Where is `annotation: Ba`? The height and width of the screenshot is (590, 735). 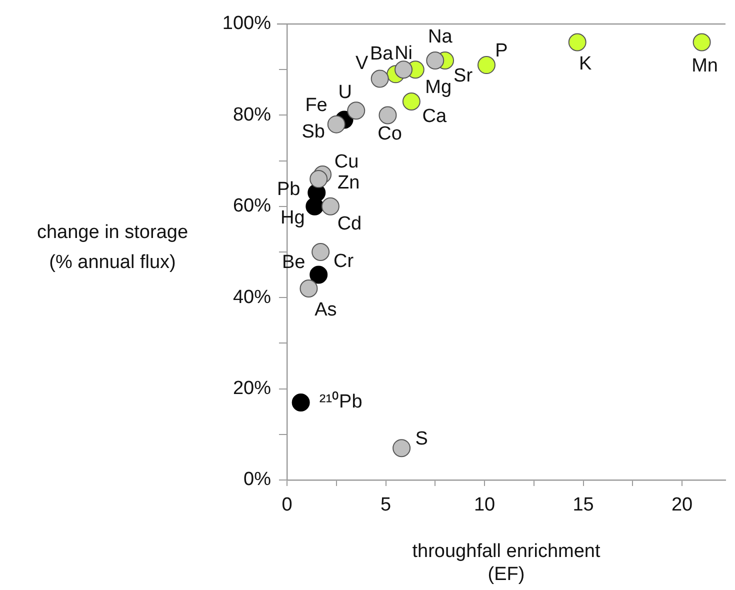
annotation: Ba is located at coordinates (382, 53).